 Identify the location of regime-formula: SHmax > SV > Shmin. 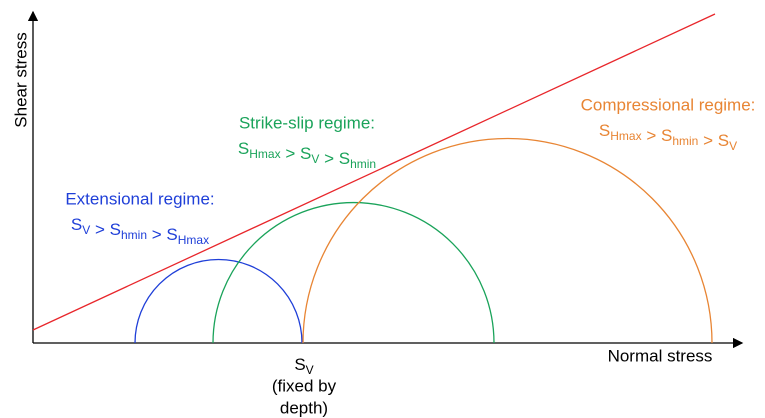
(307, 155).